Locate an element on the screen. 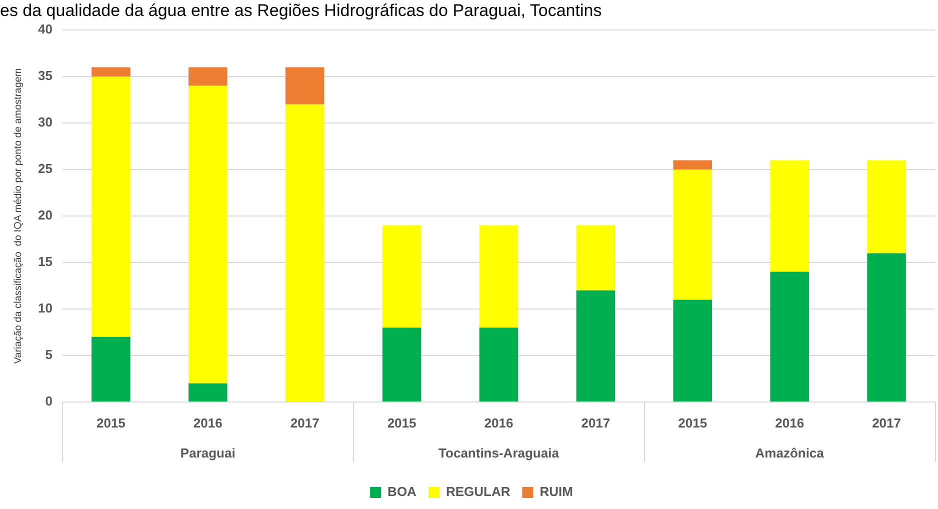 The image size is (938, 509). text: Tocantins-Araguaia is located at coordinates (499, 453).